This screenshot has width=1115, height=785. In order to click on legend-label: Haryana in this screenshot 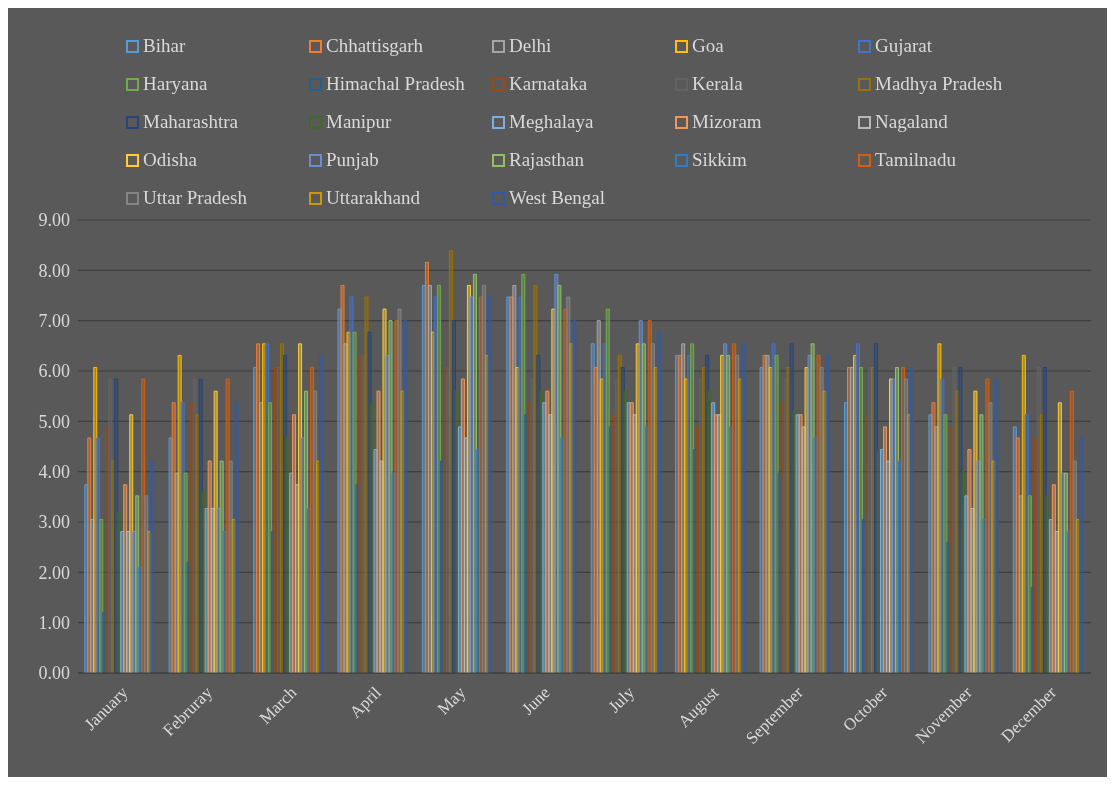, I will do `click(175, 84)`.